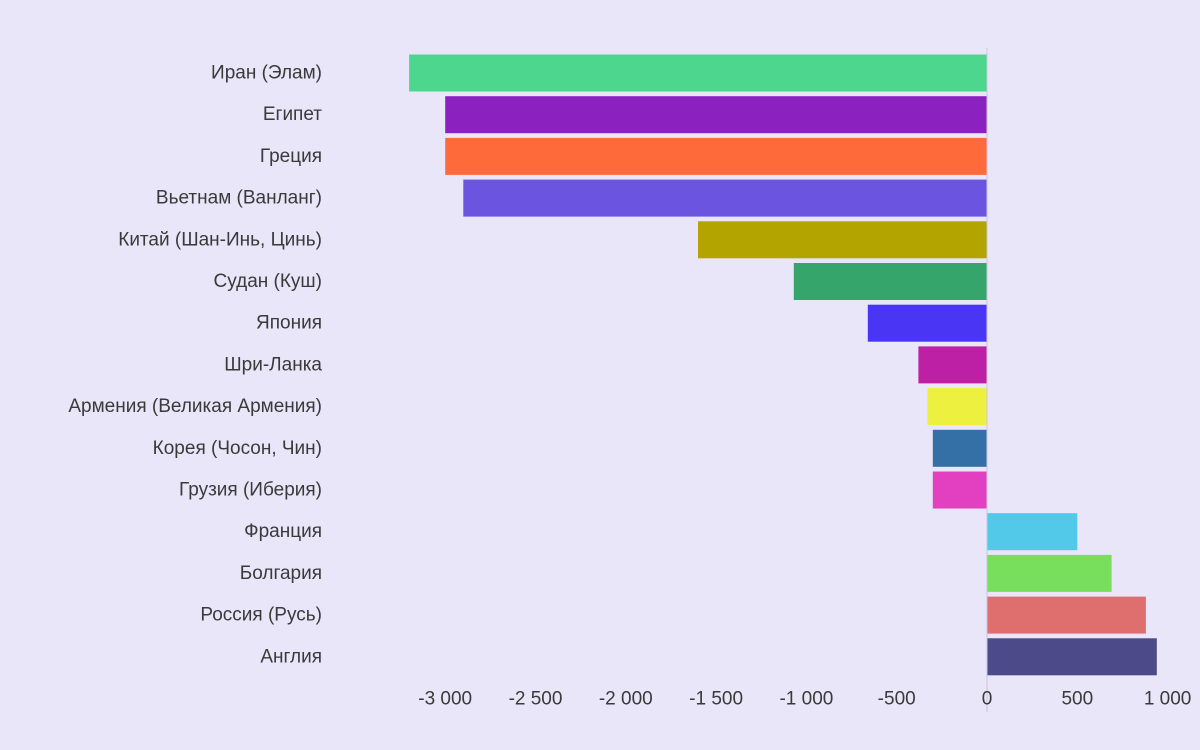  What do you see at coordinates (716, 699) in the screenshot?
I see `x-tick-label: -1 500` at bounding box center [716, 699].